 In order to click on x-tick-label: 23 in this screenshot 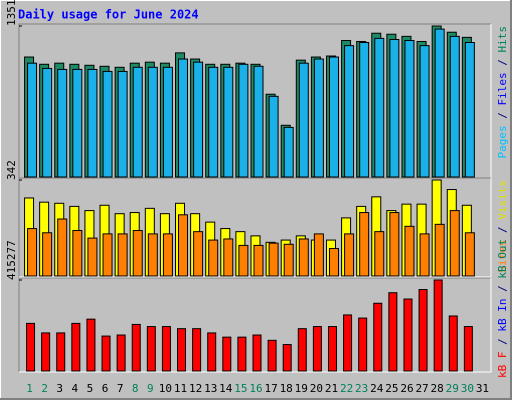, I will do `click(361, 388)`.